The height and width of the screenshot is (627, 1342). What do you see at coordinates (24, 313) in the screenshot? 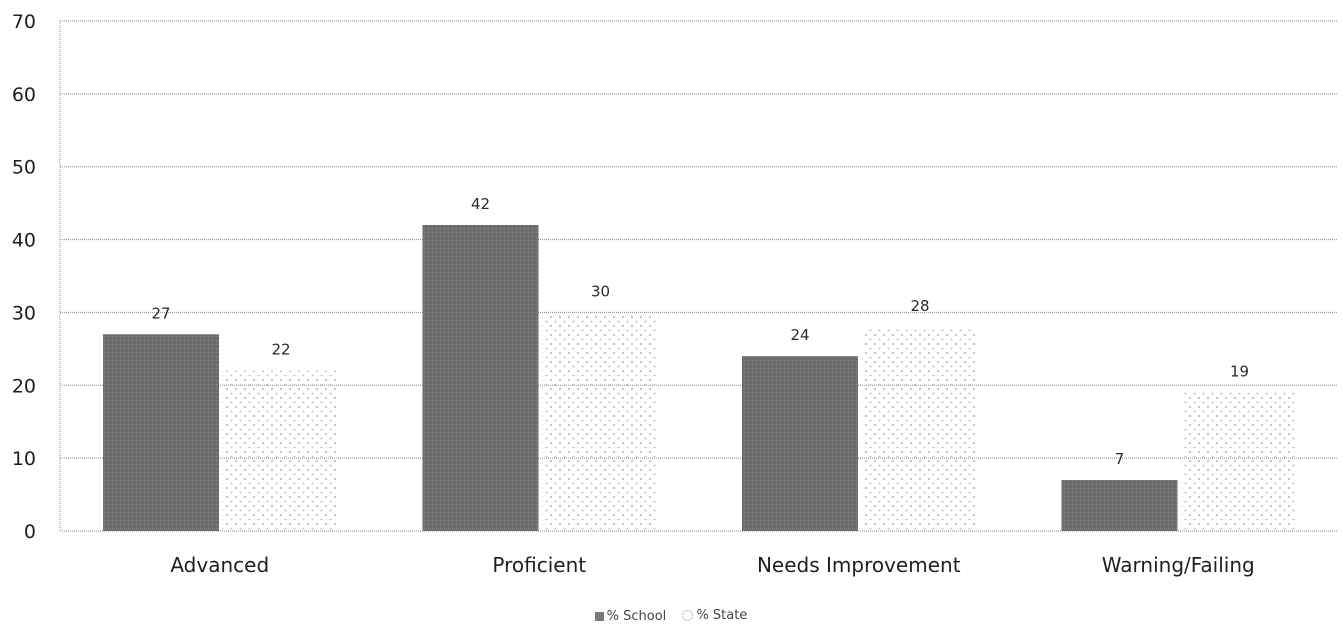
I see `y-tick-label: 30` at bounding box center [24, 313].